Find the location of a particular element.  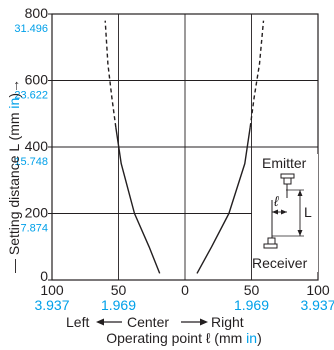

curve-right-dashed is located at coordinates (257, 74).